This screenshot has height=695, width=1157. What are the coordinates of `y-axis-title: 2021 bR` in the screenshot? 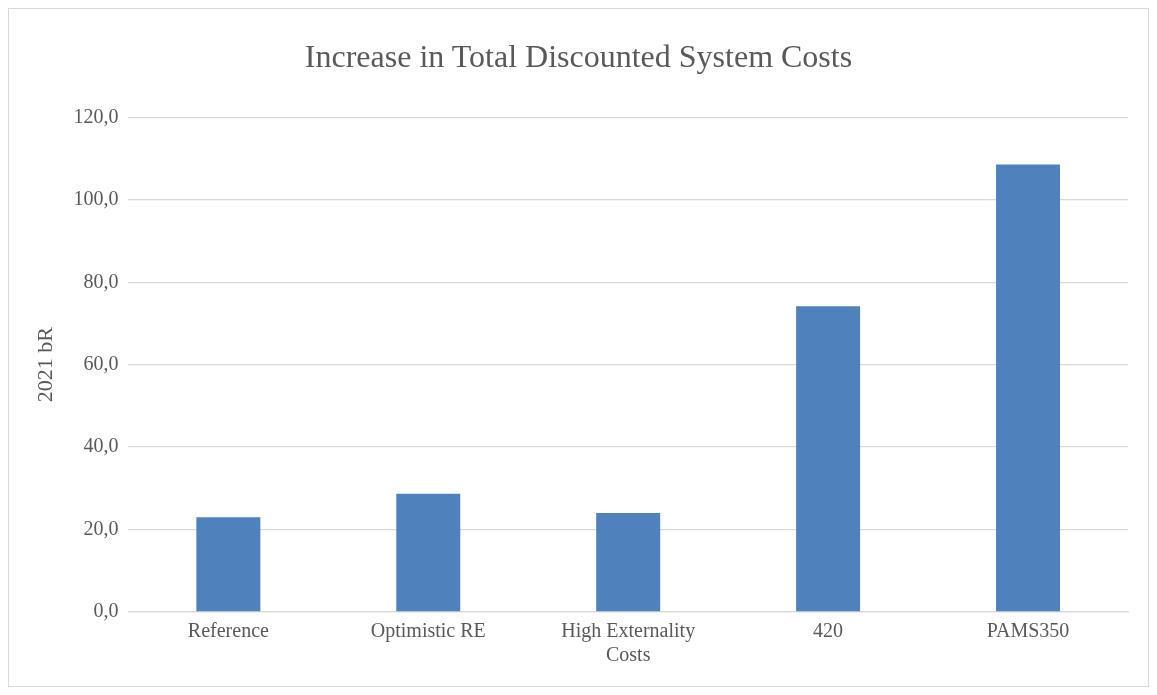 It's located at (44, 364).